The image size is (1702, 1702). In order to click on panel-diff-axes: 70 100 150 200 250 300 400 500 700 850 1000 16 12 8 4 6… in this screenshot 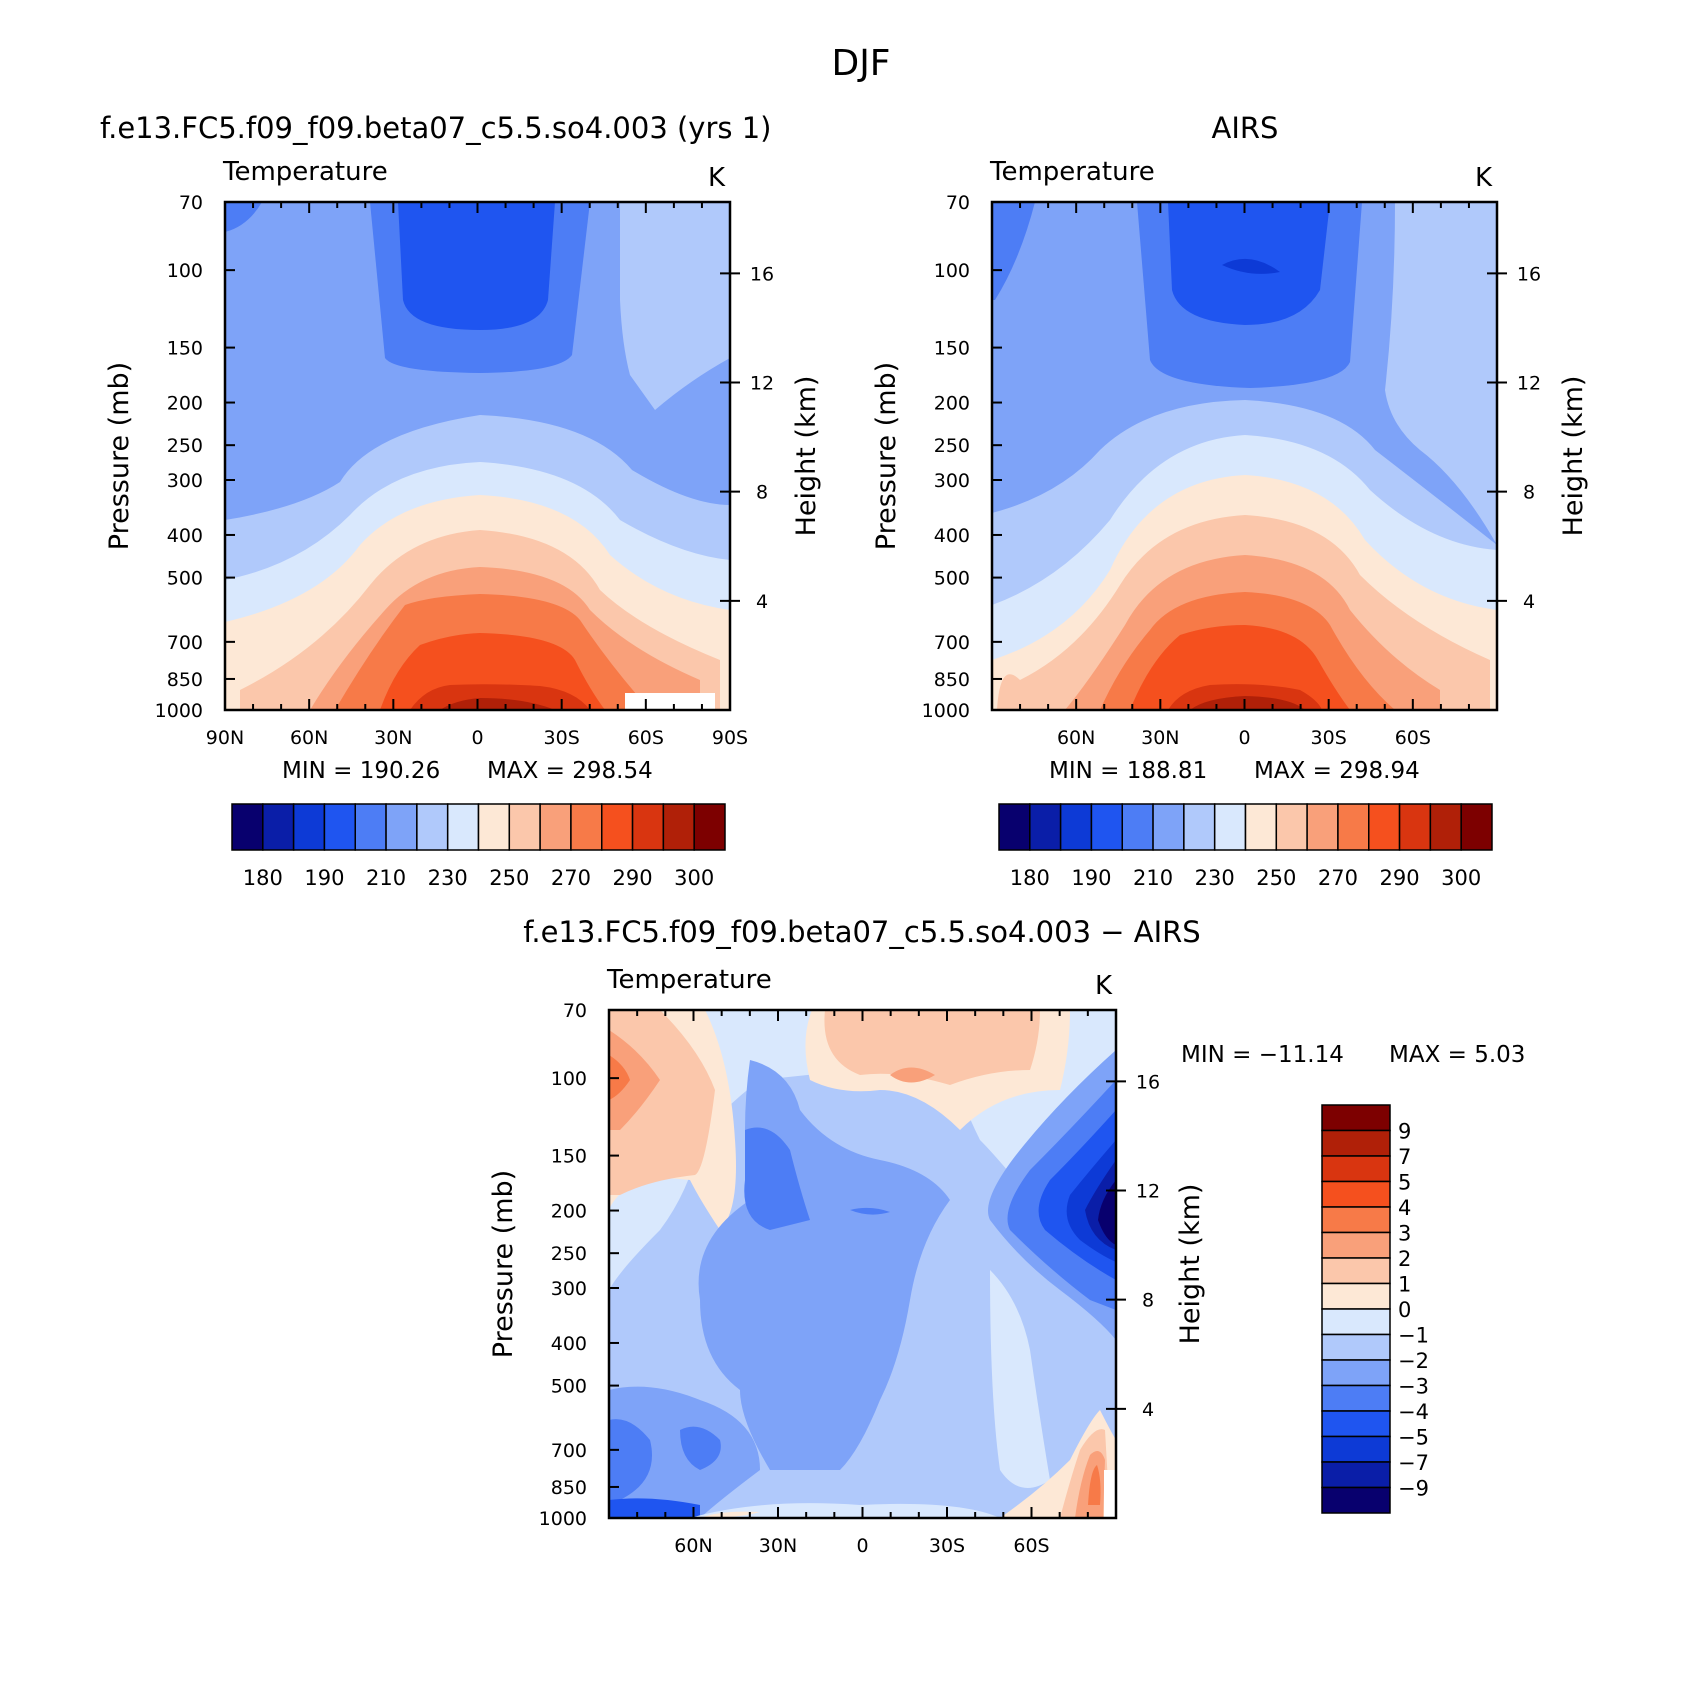, I will do `click(849, 1278)`.